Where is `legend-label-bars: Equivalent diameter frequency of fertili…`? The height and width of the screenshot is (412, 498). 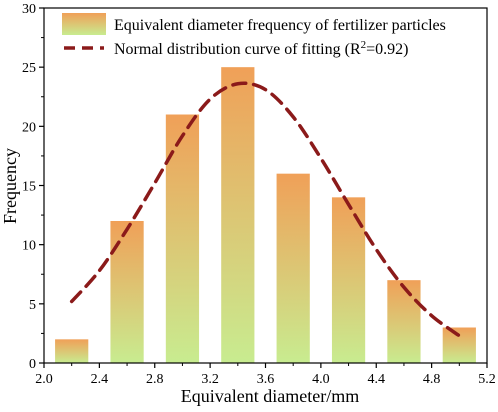
legend-label-bars: Equivalent diameter frequency of fertili… is located at coordinates (280, 25).